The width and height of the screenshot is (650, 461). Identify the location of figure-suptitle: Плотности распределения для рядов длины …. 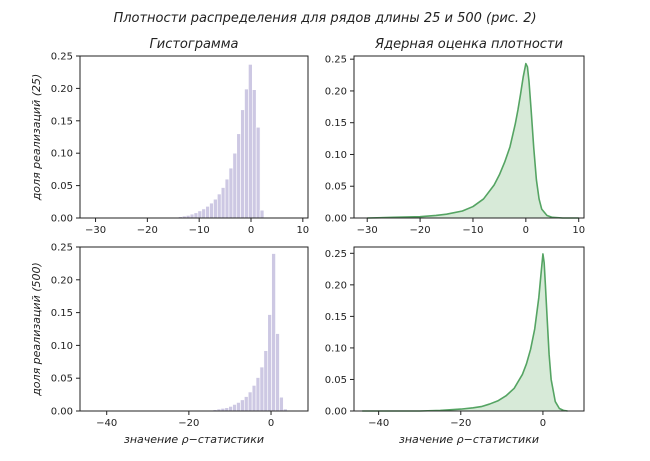
(324, 18).